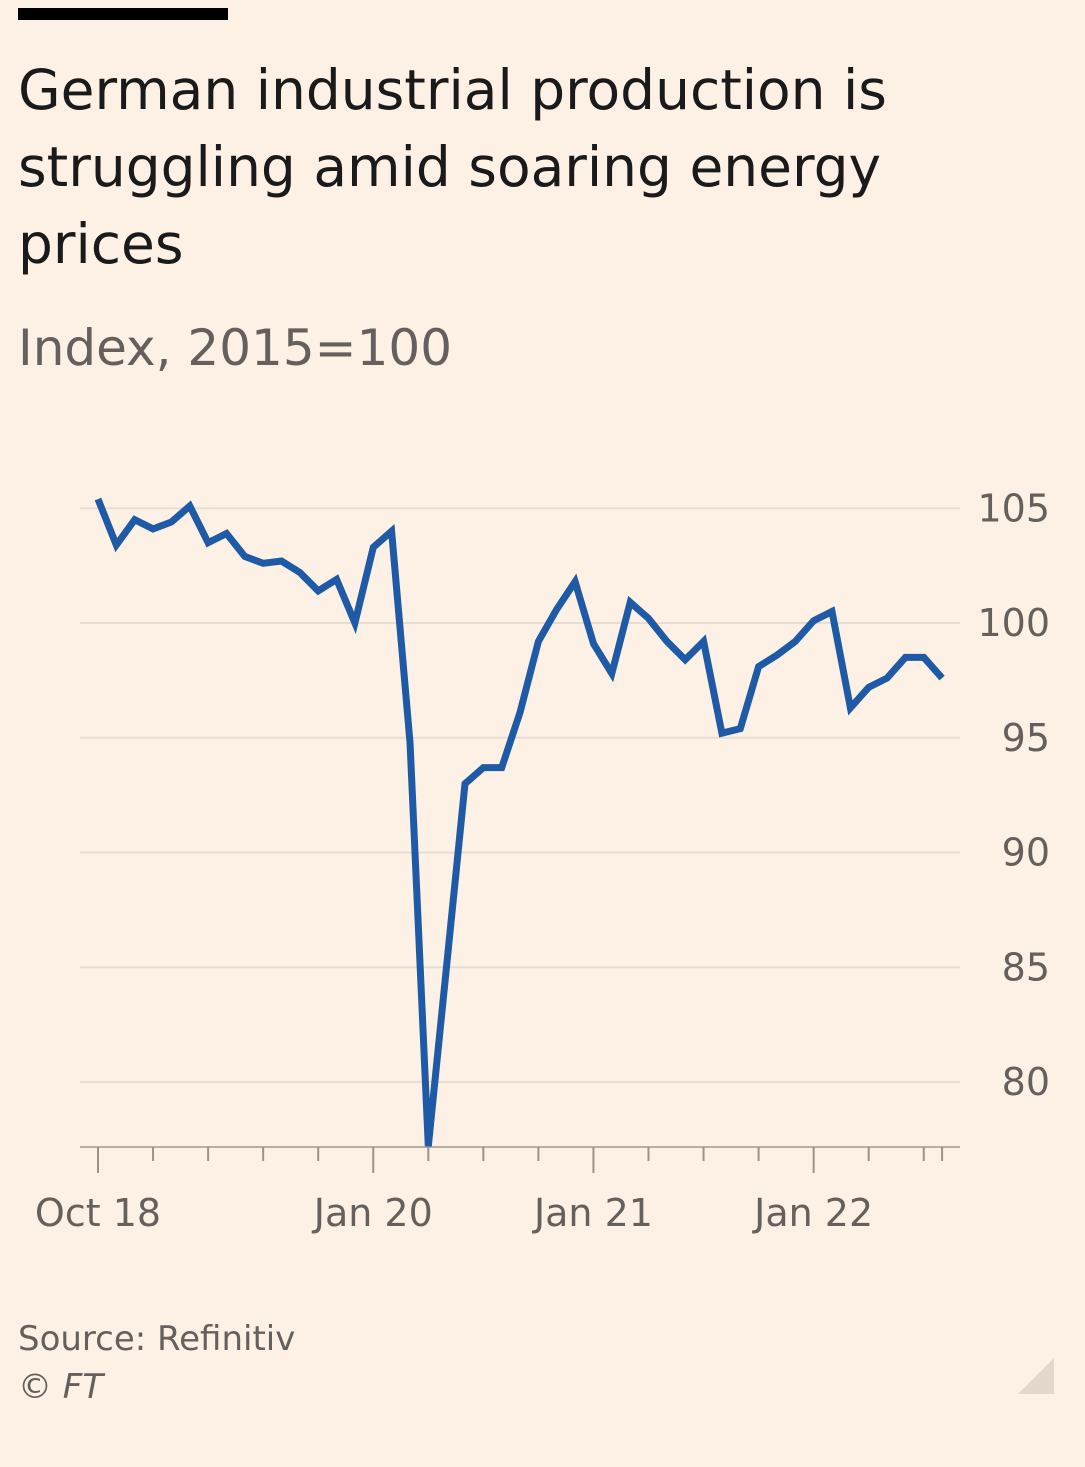  What do you see at coordinates (1026, 967) in the screenshot?
I see `y-tick-label: 85` at bounding box center [1026, 967].